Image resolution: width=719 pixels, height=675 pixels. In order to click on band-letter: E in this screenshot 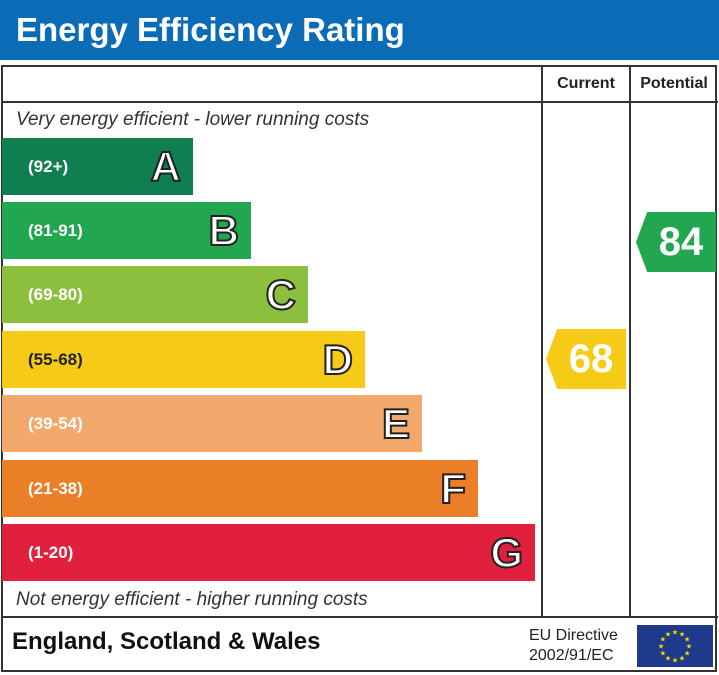, I will do `click(396, 423)`.